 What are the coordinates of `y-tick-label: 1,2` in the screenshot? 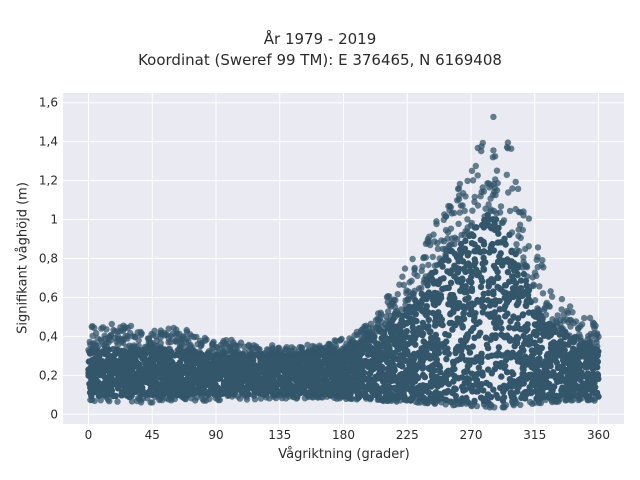 It's located at (48, 181).